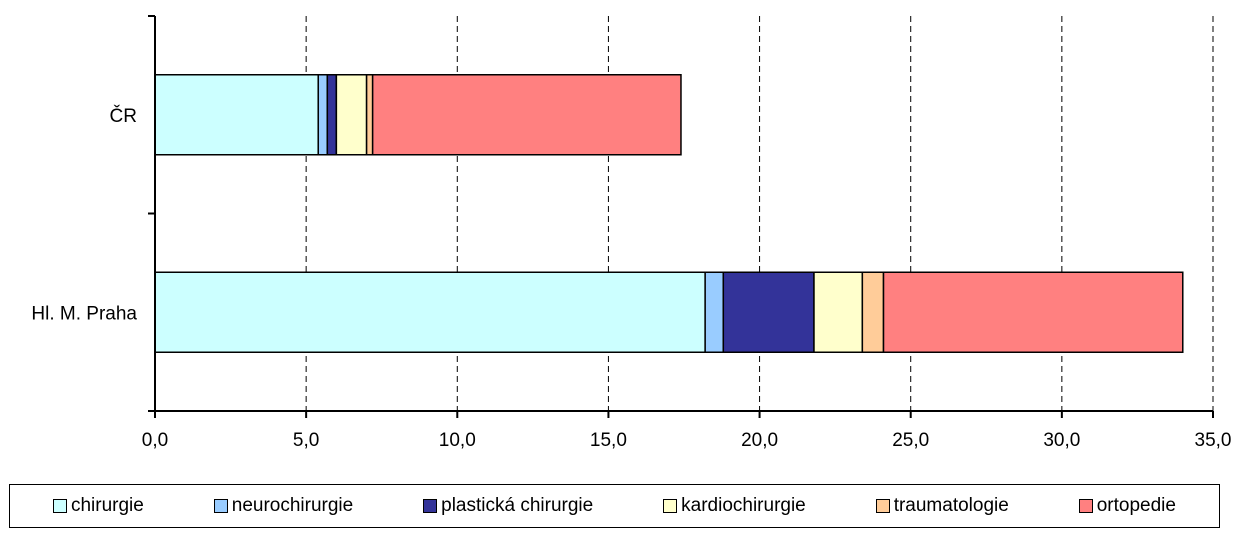 The width and height of the screenshot is (1237, 534). Describe the element at coordinates (759, 440) in the screenshot. I see `x-tick-label: 20,0` at that location.